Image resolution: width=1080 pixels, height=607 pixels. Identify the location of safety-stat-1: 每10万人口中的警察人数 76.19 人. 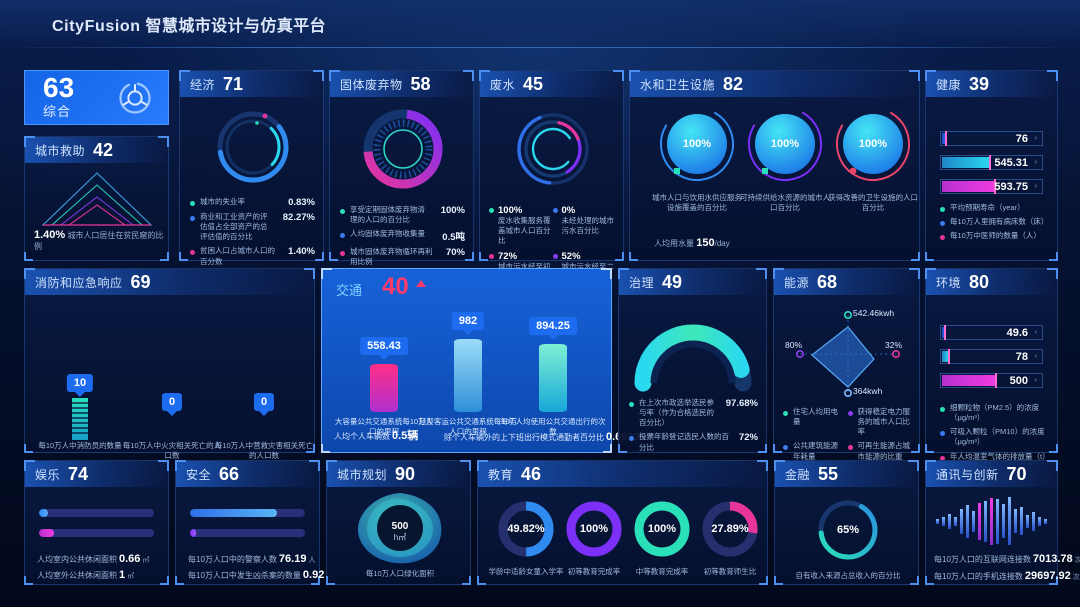
(251, 559).